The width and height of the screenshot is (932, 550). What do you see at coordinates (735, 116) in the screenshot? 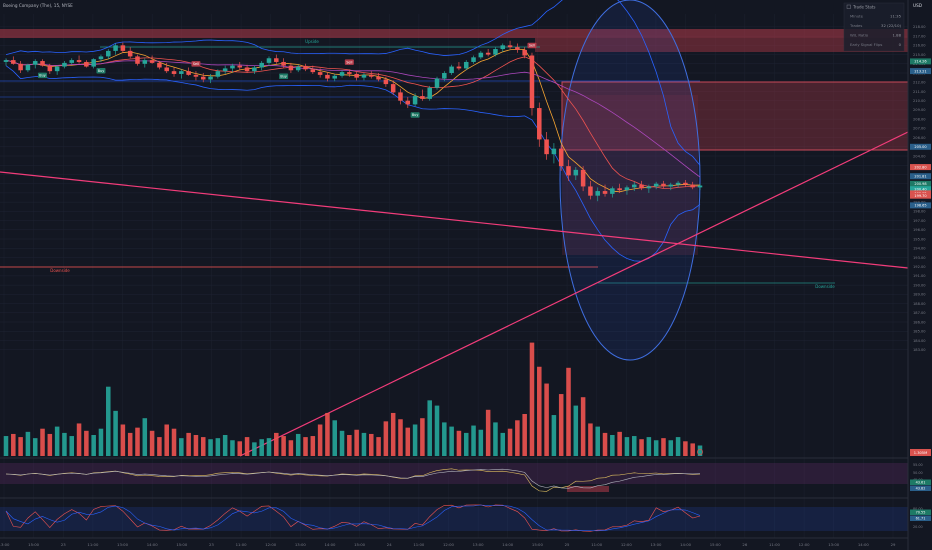
I see `supply-zone` at bounding box center [735, 116].